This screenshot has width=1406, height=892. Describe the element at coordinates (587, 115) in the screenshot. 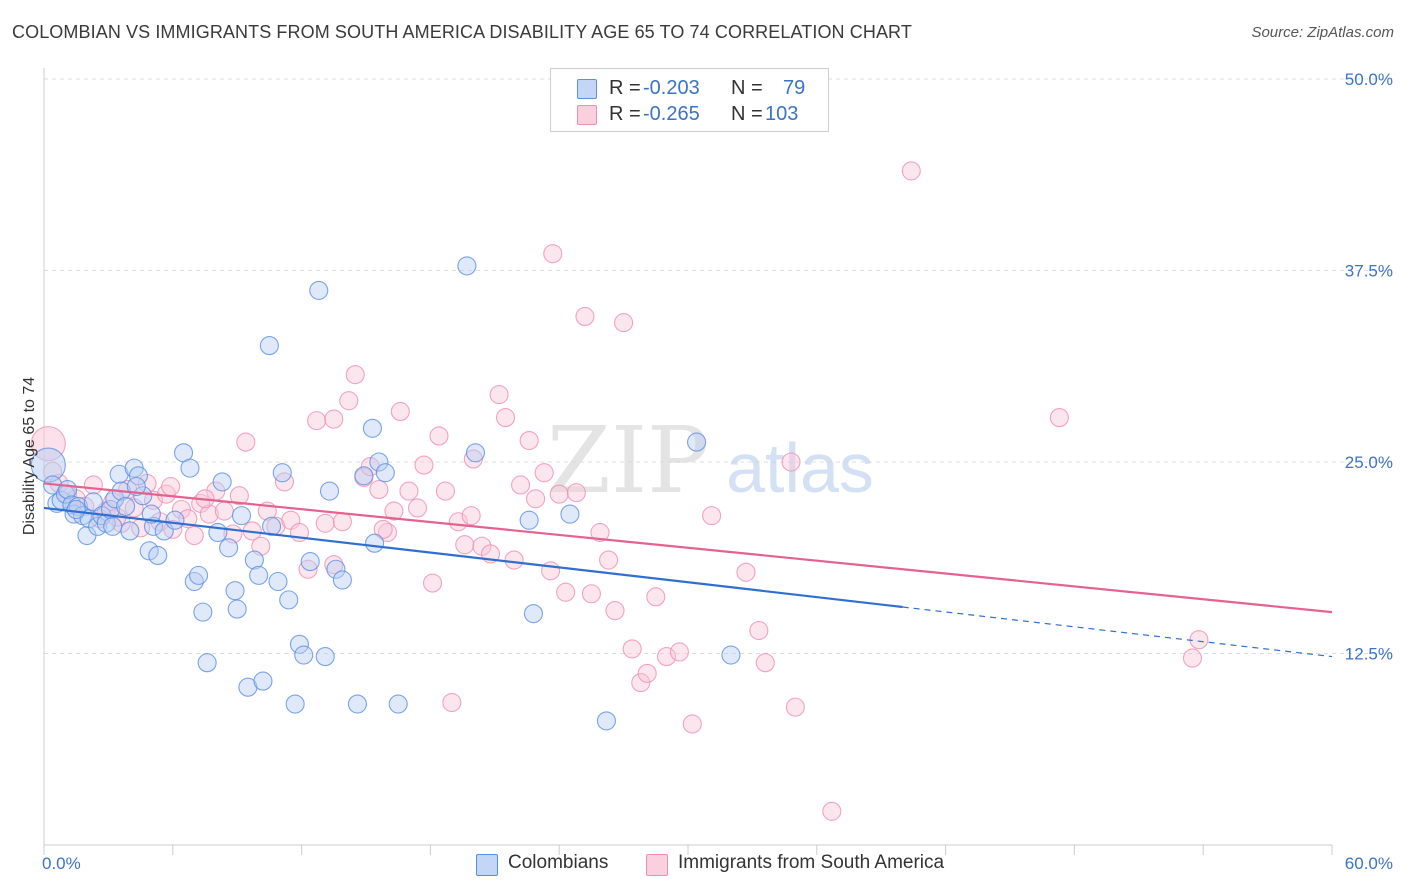

I see `legend-swatch-immigrants` at that location.